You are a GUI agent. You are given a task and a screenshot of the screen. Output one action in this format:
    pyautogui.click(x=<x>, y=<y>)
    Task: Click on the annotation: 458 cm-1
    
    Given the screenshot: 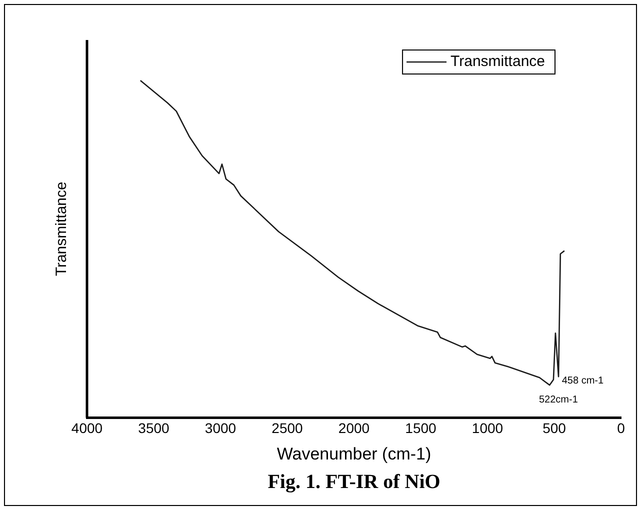 What is the action you would take?
    pyautogui.click(x=583, y=380)
    